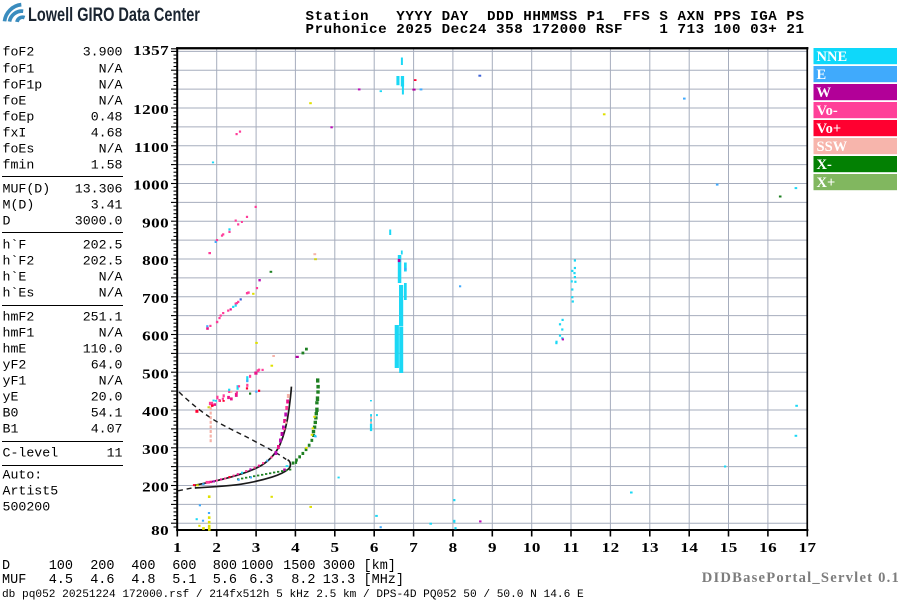 This screenshot has width=900, height=600. Describe the element at coordinates (256, 547) in the screenshot. I see `svg-text: 3` at that location.